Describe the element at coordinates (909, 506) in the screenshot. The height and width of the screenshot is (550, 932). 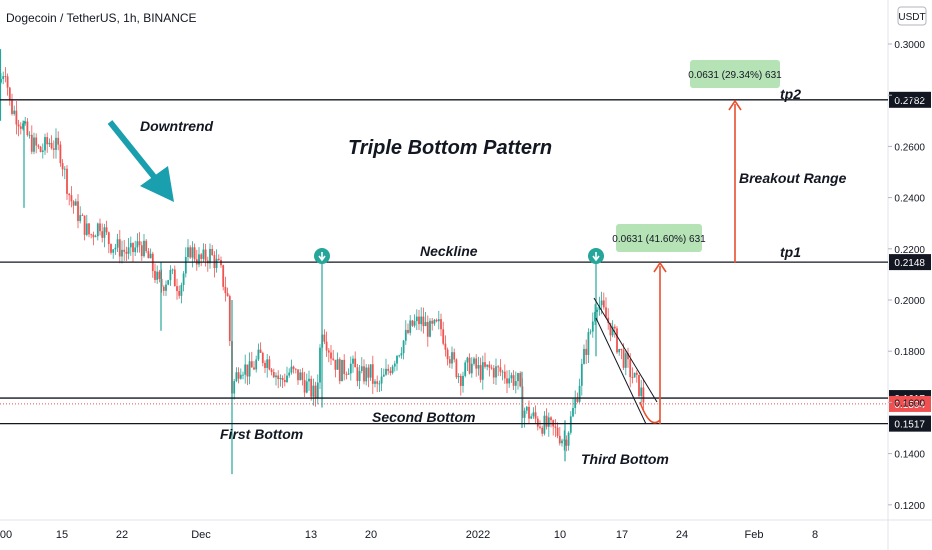
I see `y-tick-label: 0.1200` at that location.